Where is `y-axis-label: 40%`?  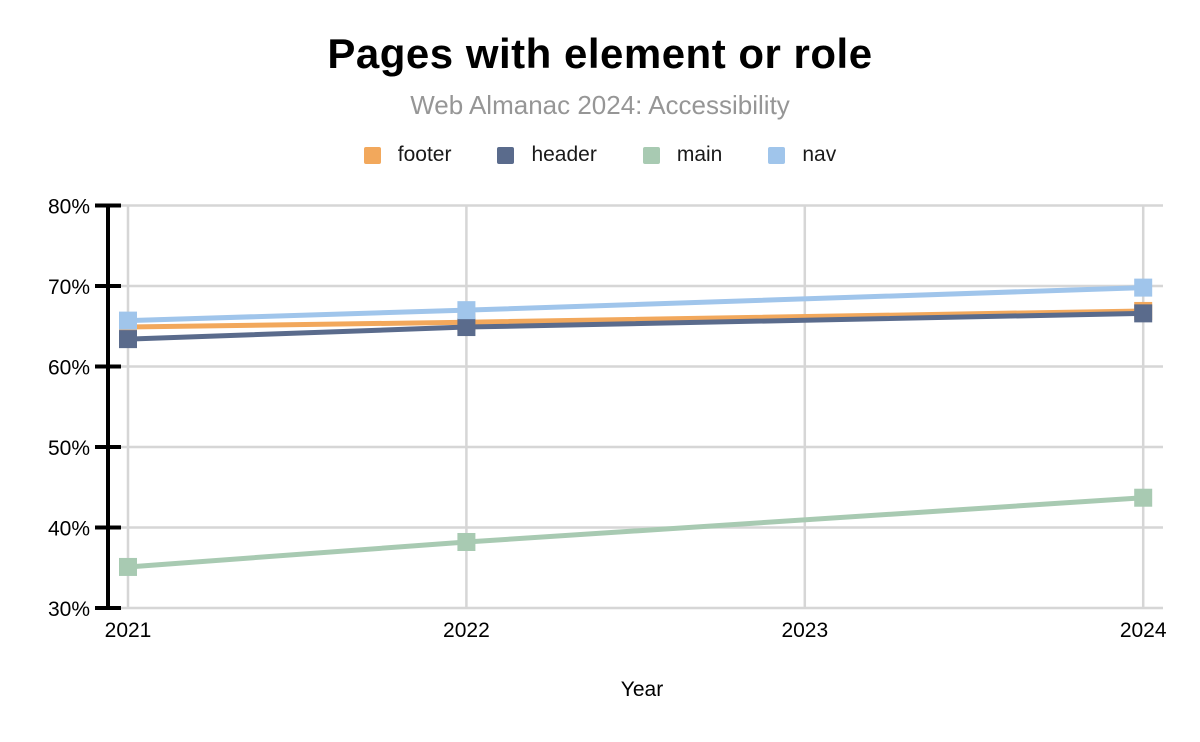 y-axis-label: 40% is located at coordinates (69, 529).